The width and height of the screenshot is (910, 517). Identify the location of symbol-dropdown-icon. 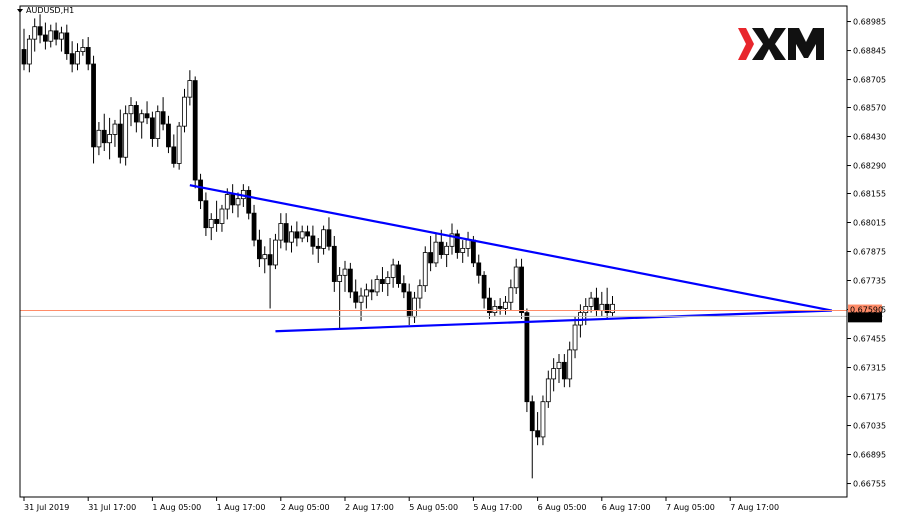
(20, 11).